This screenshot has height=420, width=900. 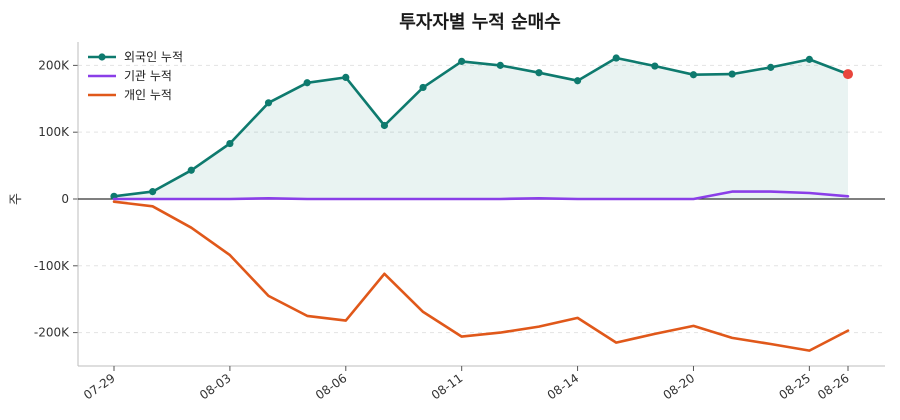 What do you see at coordinates (52, 198) in the screenshot?
I see `y-tick-labels: -200K -100K 0 100K 200K` at bounding box center [52, 198].